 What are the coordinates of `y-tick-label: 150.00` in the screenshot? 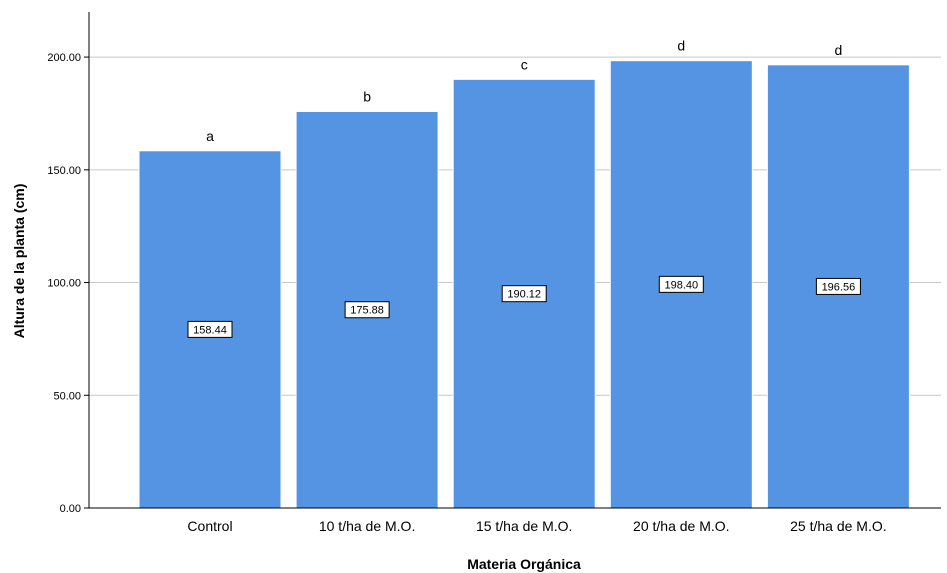 It's located at (64, 171).